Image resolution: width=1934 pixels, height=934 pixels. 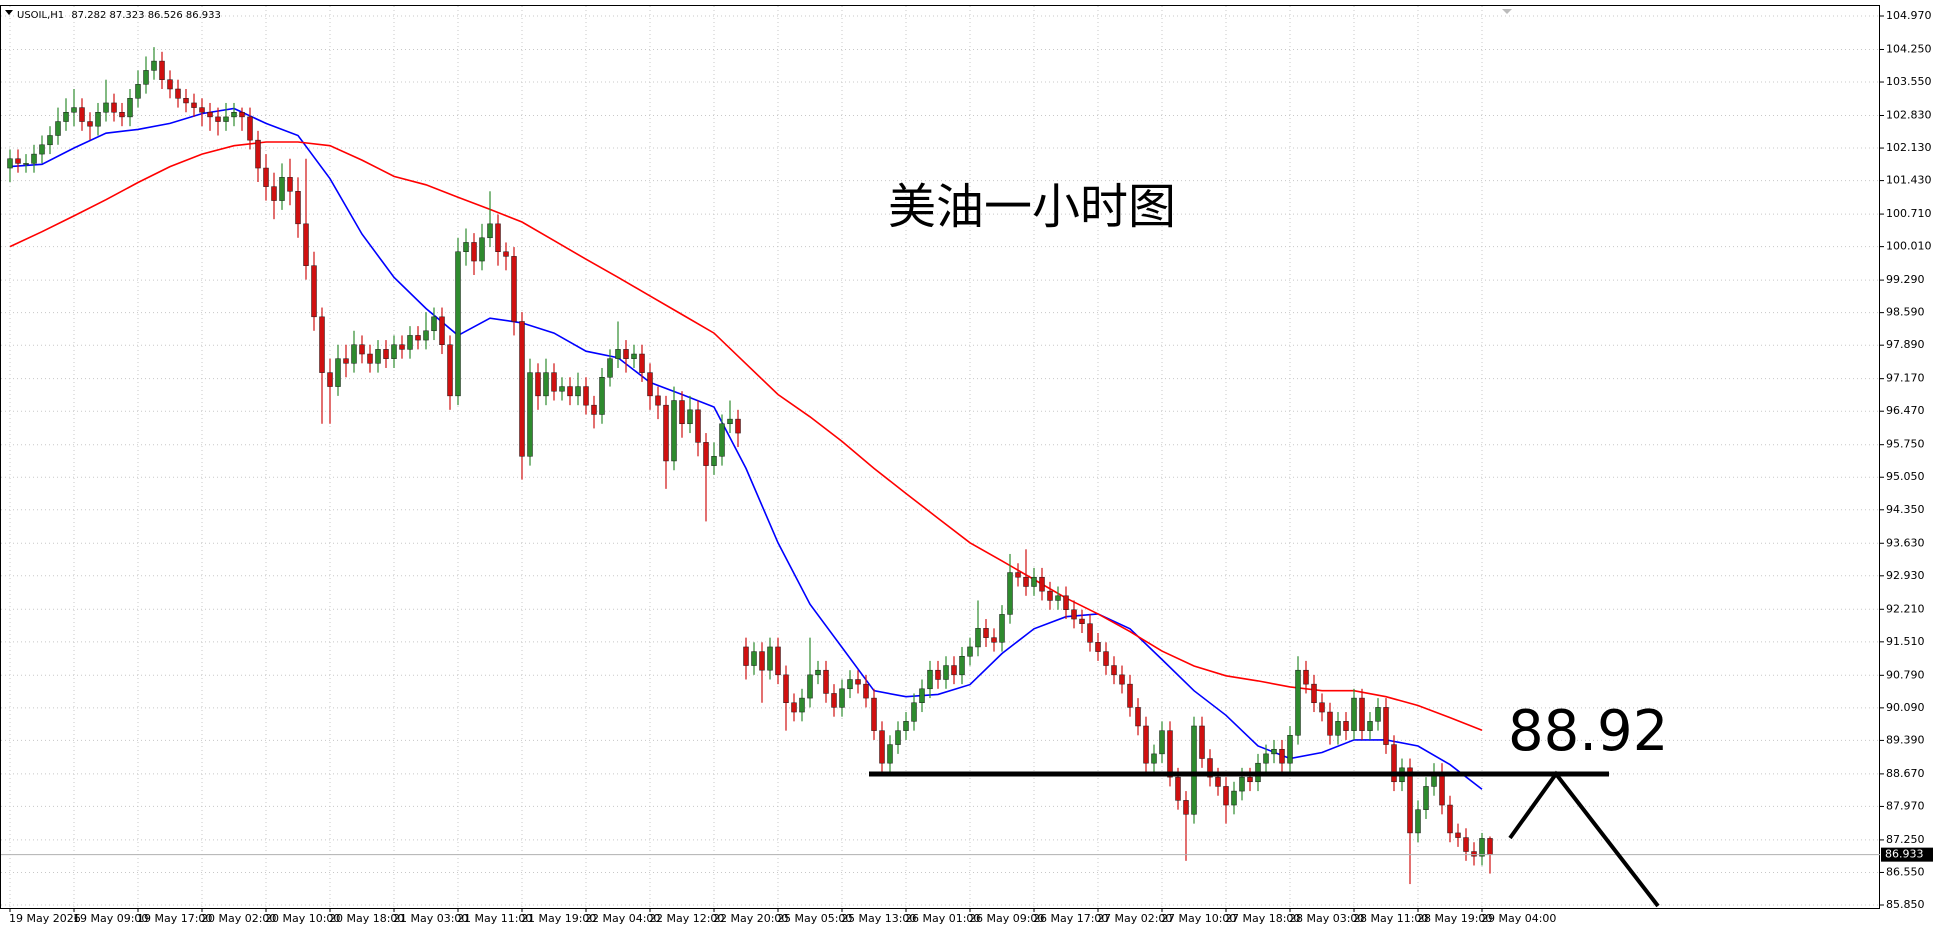 What do you see at coordinates (622, 918) in the screenshot?
I see `x-tick-label: 22 May 04:00` at bounding box center [622, 918].